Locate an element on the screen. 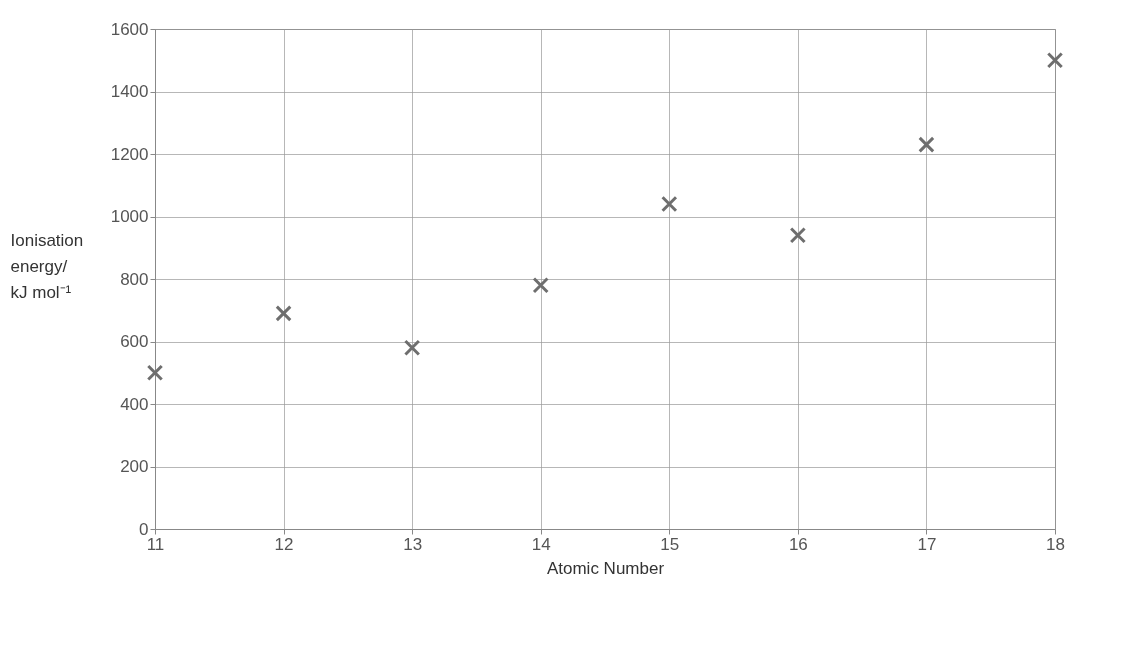  y-axis-title: Ionisation energy/ kJ mol⁻¹ is located at coordinates (47, 266).